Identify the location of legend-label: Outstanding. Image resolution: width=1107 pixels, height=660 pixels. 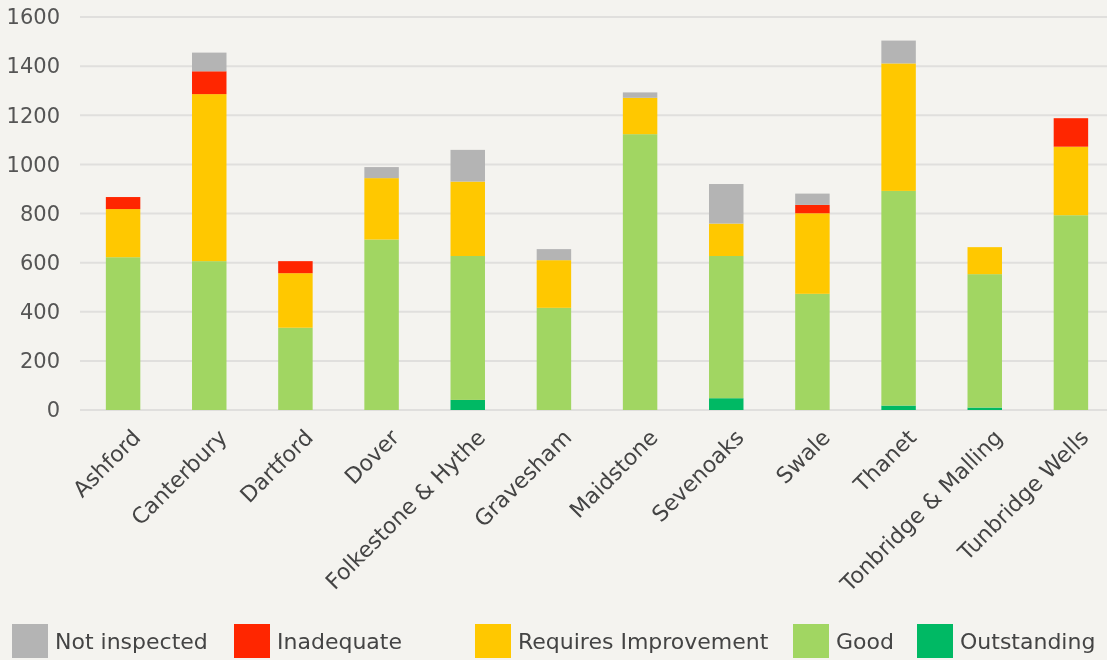
(1028, 641).